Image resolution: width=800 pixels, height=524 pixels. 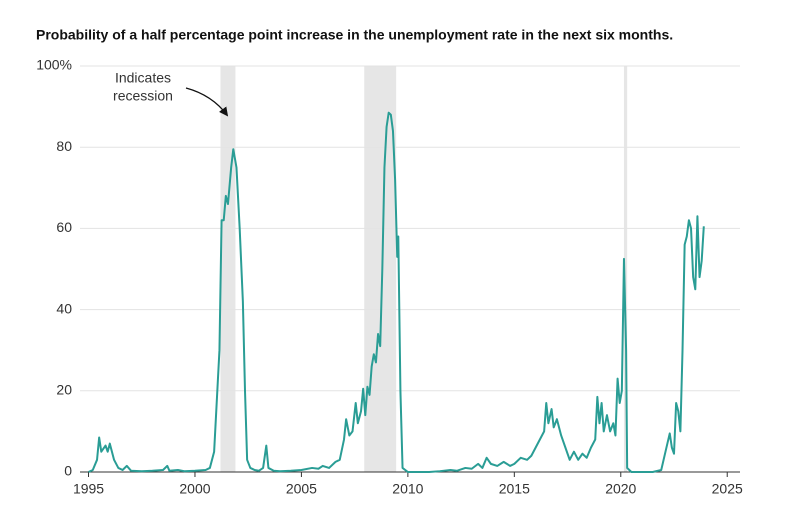 What do you see at coordinates (194, 489) in the screenshot?
I see `x-tick-label: 2000` at bounding box center [194, 489].